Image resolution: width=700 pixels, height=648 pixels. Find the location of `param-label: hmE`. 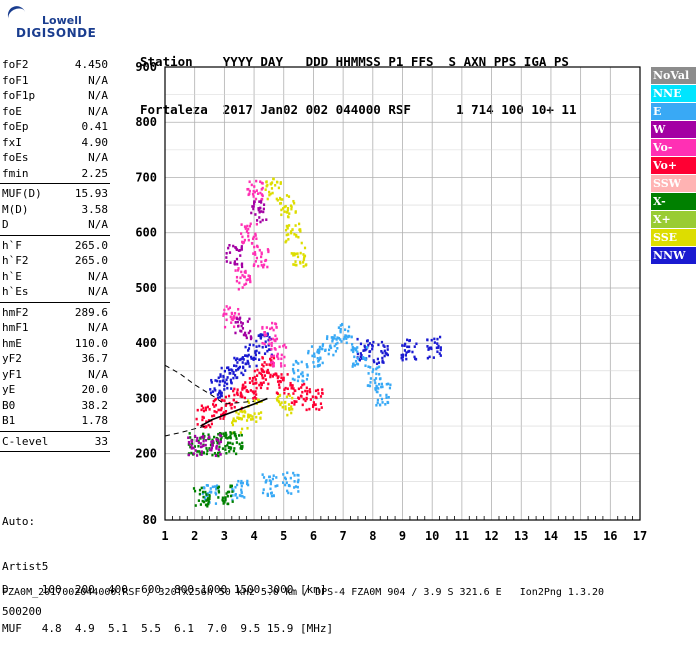

param-label: hmE is located at coordinates (12, 343).